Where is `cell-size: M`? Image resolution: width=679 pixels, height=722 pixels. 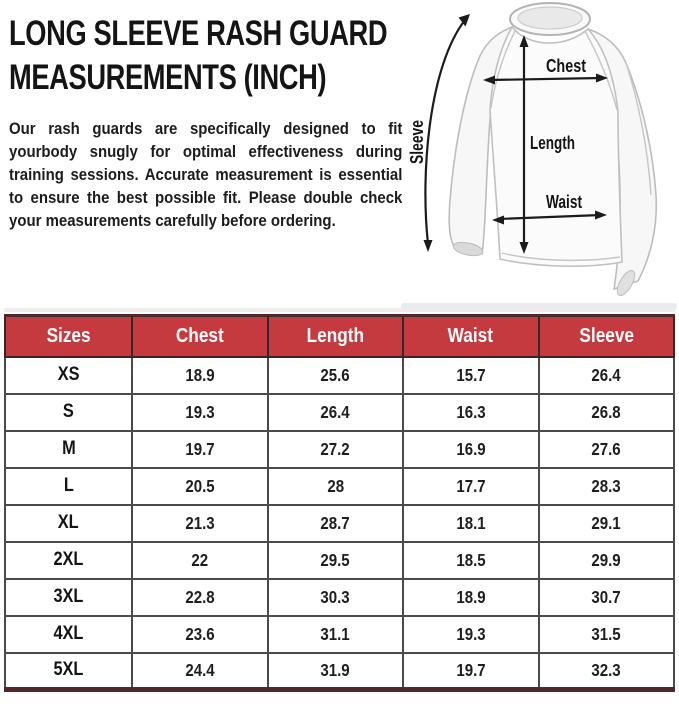
cell-size: M is located at coordinates (68, 449).